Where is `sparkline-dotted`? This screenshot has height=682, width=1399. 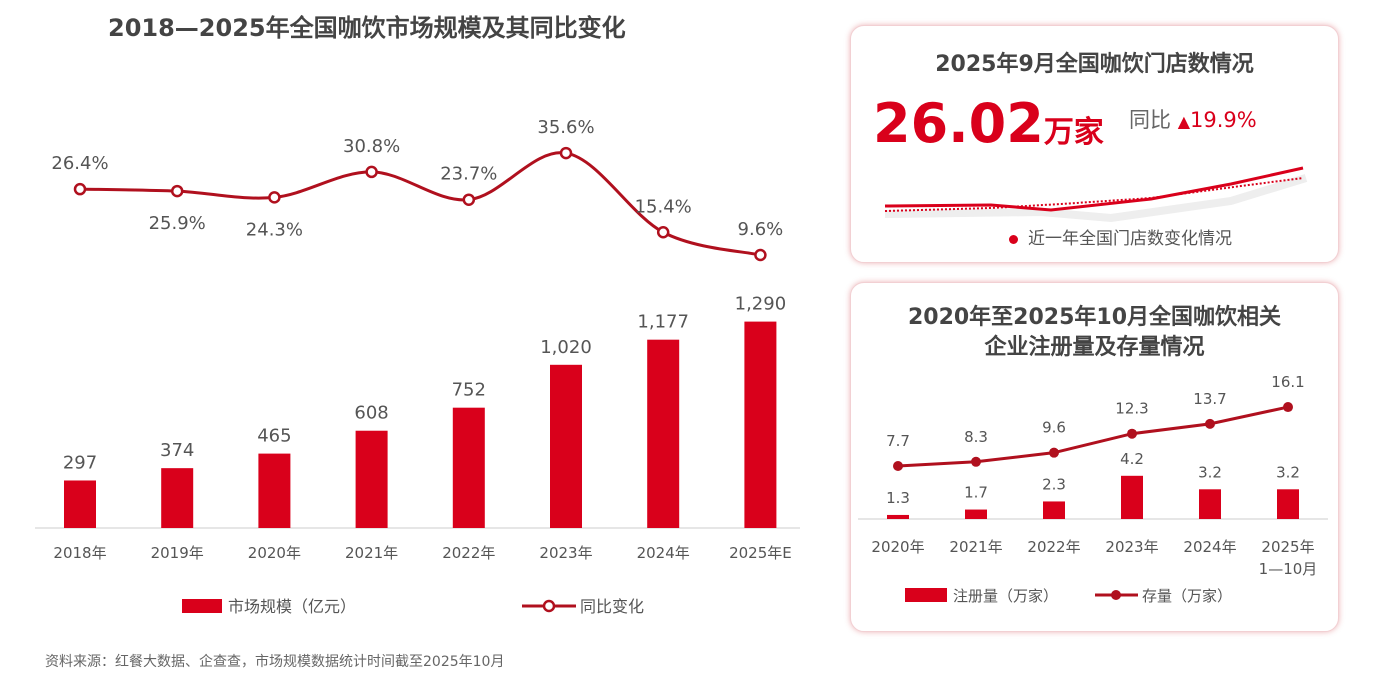 sparkline-dotted is located at coordinates (1094, 194).